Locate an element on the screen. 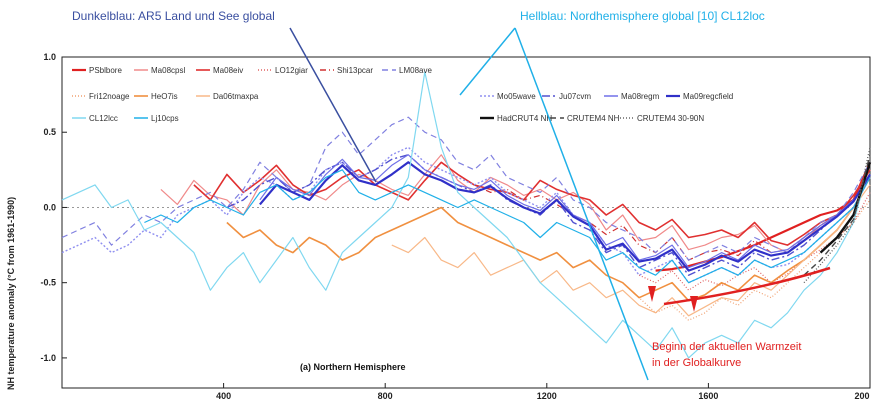 The width and height of the screenshot is (875, 401). legend-label: CL12lcc is located at coordinates (103, 118).